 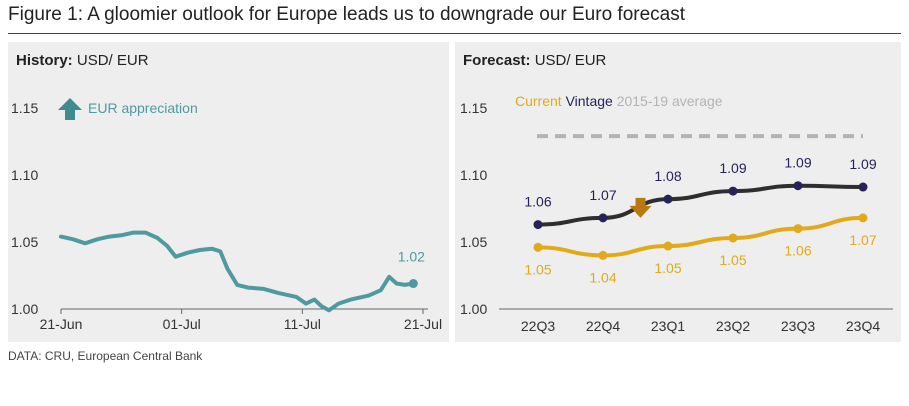 What do you see at coordinates (733, 326) in the screenshot?
I see `forecast-x-tick-label: 23Q2` at bounding box center [733, 326].